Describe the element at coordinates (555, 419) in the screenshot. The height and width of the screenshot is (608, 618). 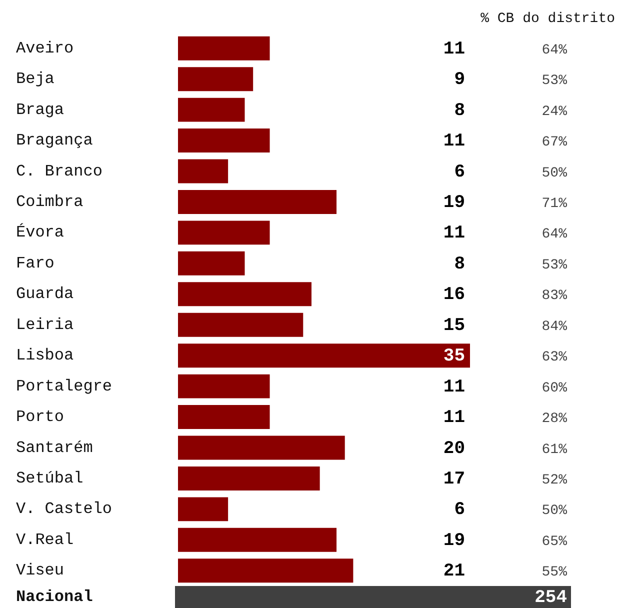
I see `text: 28%` at that location.